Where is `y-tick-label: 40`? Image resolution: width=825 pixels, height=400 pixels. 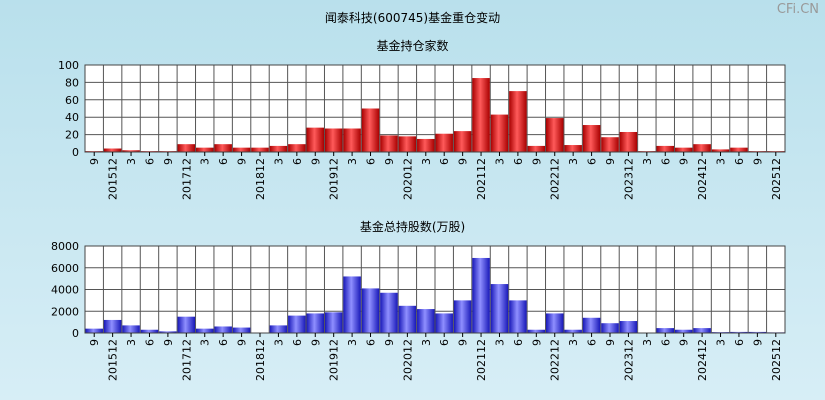 y-tick-label: 40 is located at coordinates (72, 117).